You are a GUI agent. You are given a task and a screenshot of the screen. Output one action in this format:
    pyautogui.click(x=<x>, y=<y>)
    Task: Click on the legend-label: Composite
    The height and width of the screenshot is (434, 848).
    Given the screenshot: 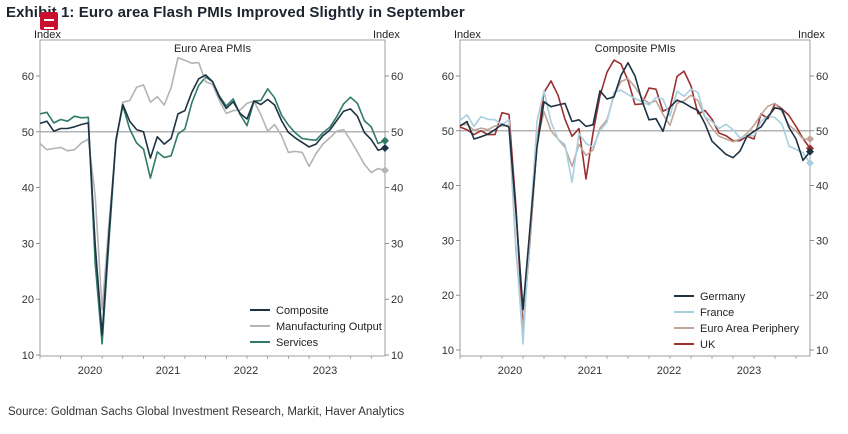 What is the action you would take?
    pyautogui.click(x=302, y=311)
    